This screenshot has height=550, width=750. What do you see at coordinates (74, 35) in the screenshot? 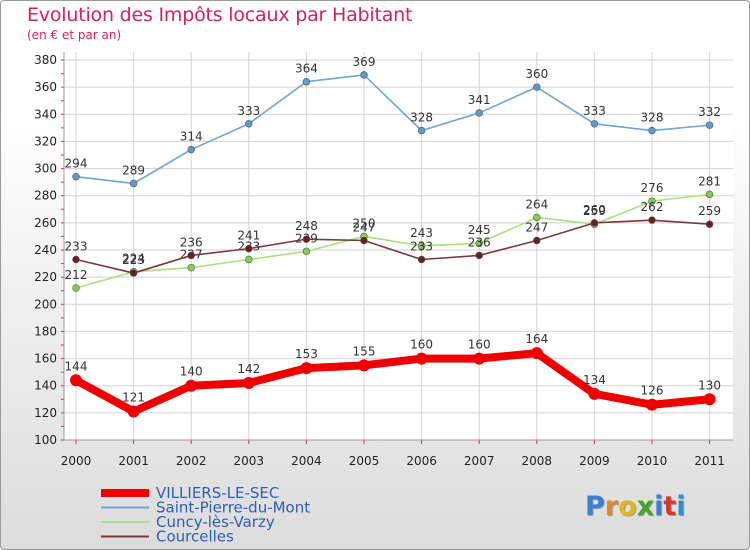
I see `chart-subtitle: (en € et par an)` at bounding box center [74, 35].